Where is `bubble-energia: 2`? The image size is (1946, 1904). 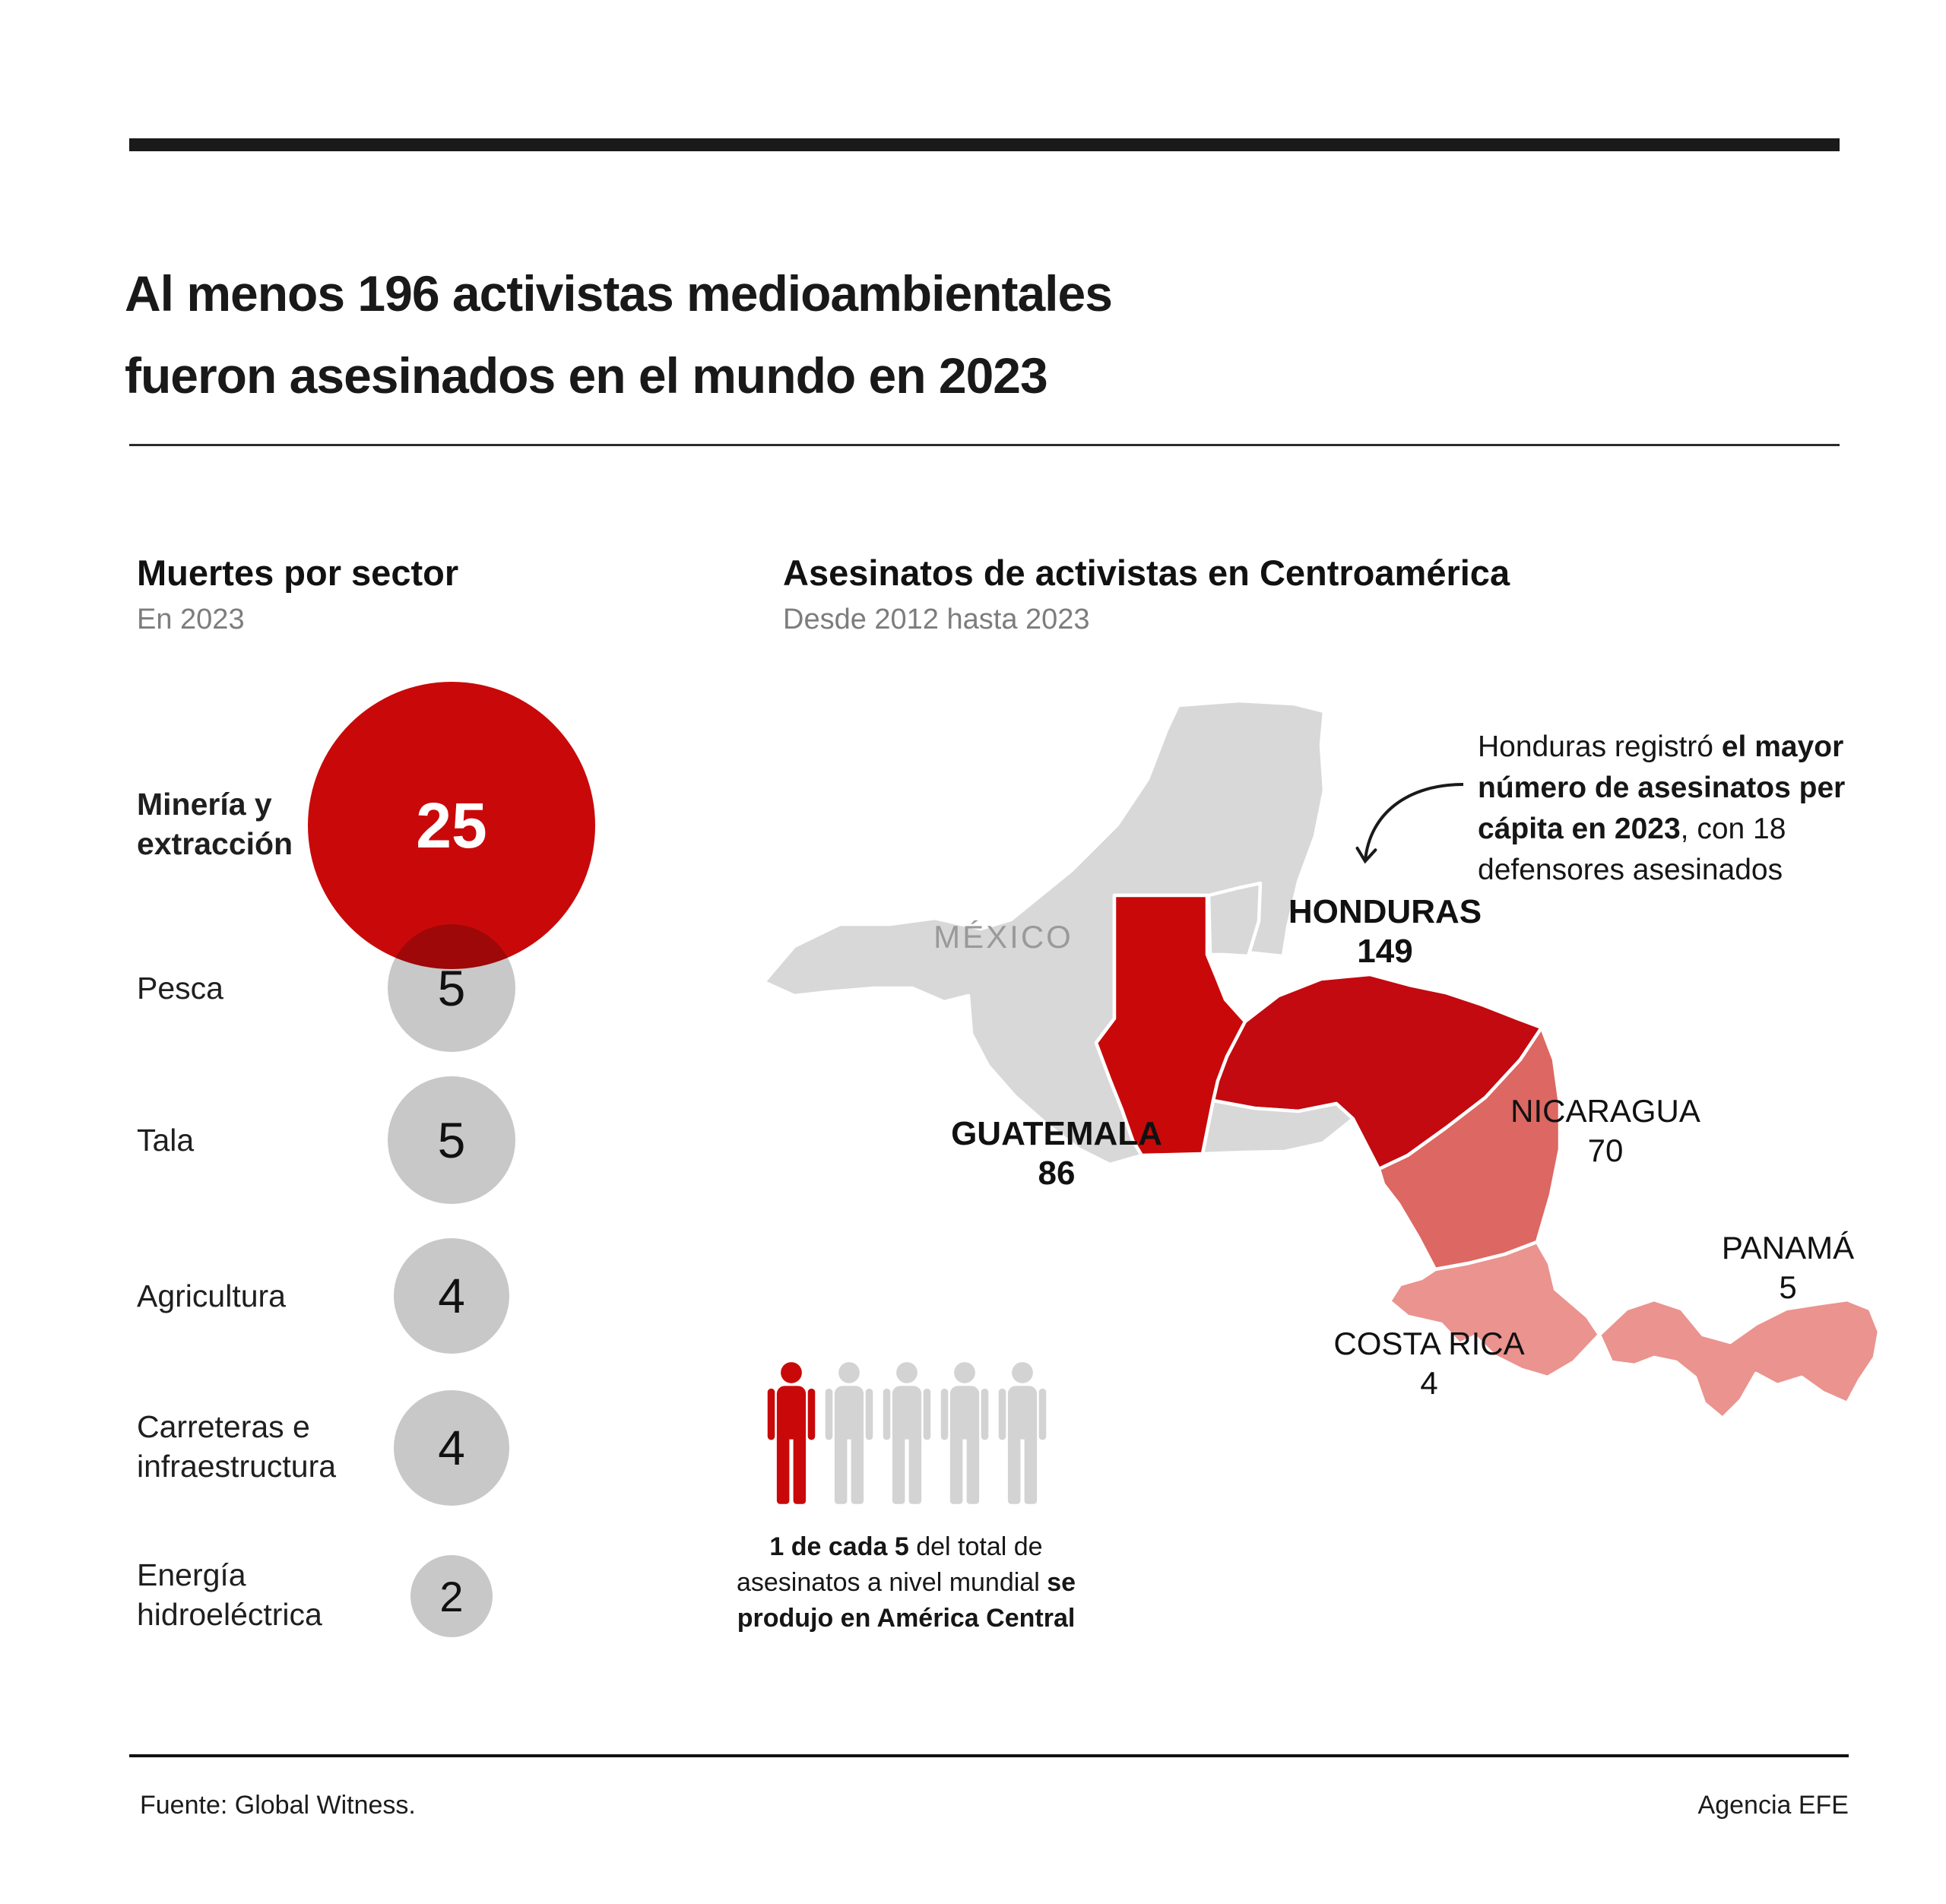
bubble-energia: 2 is located at coordinates (451, 1596).